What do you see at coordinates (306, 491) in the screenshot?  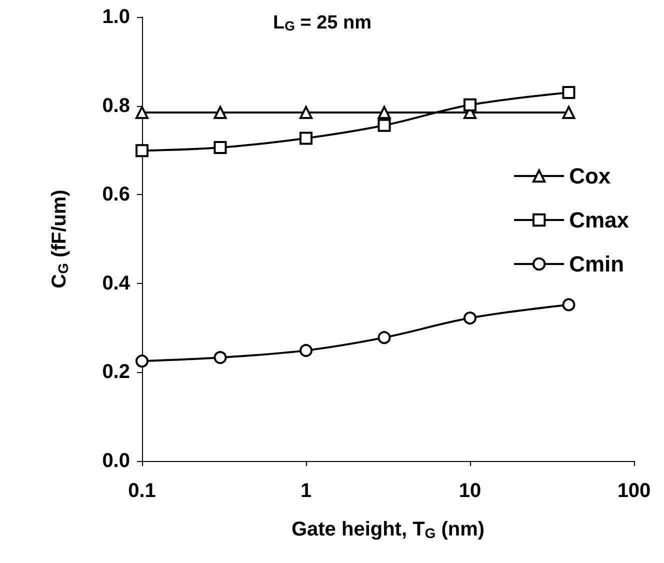 I see `x-tick-label: 1` at bounding box center [306, 491].